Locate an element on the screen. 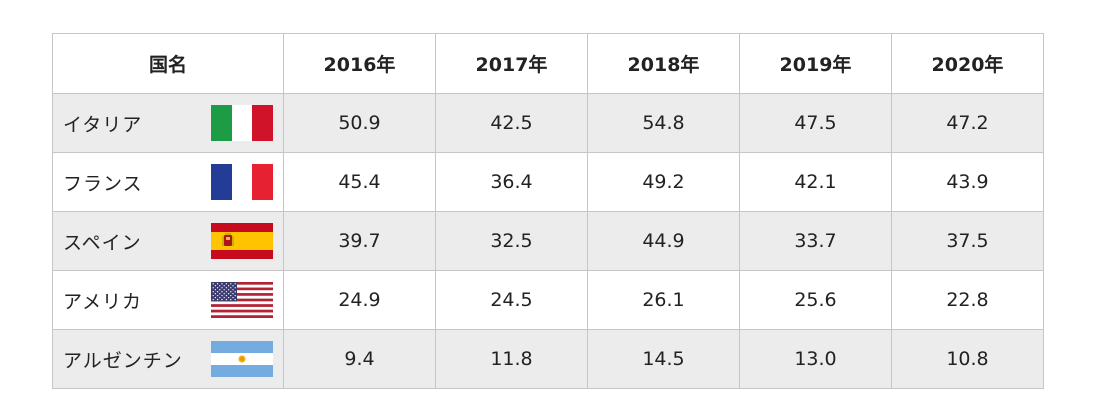 The width and height of the screenshot is (1100, 415). country-cell: アメリカ is located at coordinates (168, 300).